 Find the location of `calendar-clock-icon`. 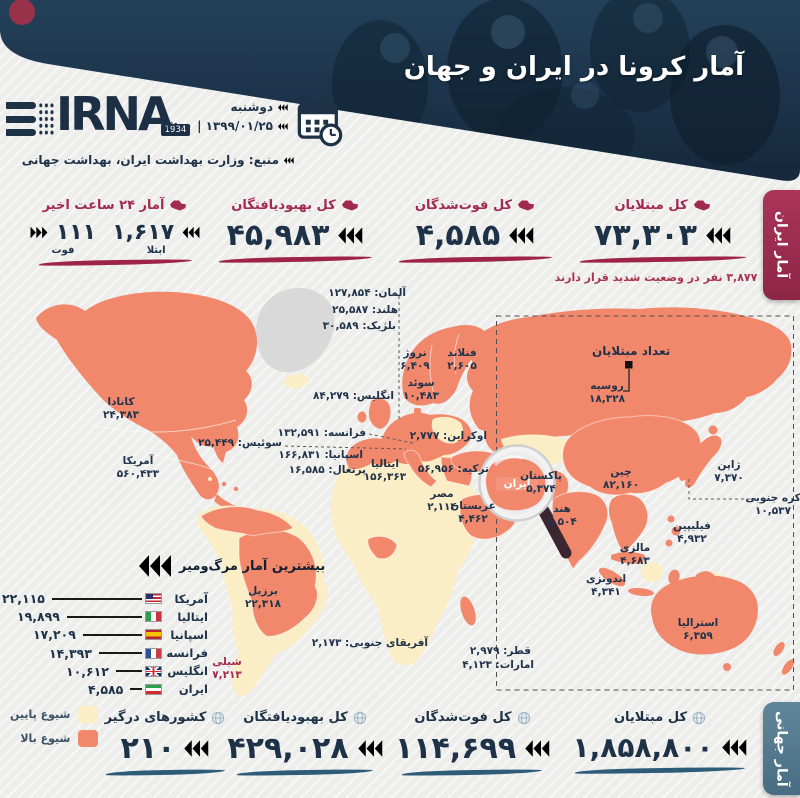

calendar-clock-icon is located at coordinates (320, 122).